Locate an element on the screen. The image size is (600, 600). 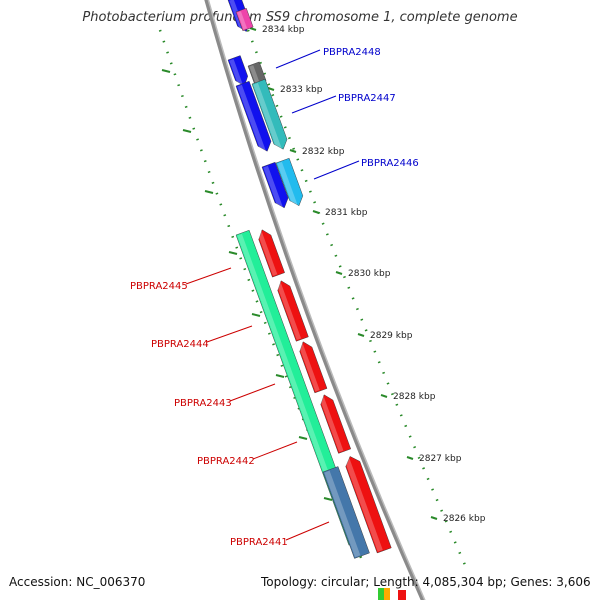
bottom-fragment-green is located at coordinates (381, 594).